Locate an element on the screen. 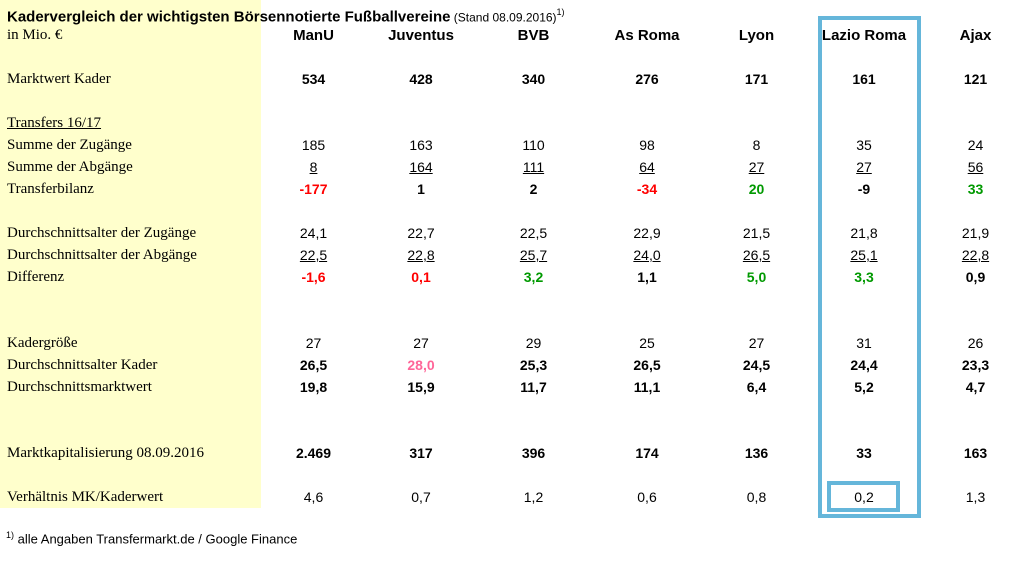 The width and height of the screenshot is (1033, 561). cell-value: 25 is located at coordinates (647, 343).